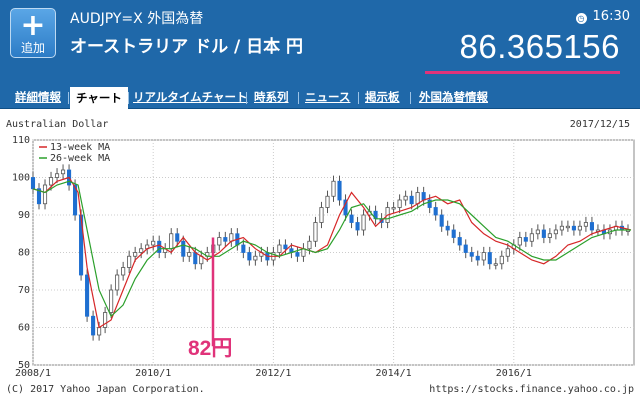  Describe the element at coordinates (33, 373) in the screenshot. I see `x-tick-label: 2008/1` at that location.